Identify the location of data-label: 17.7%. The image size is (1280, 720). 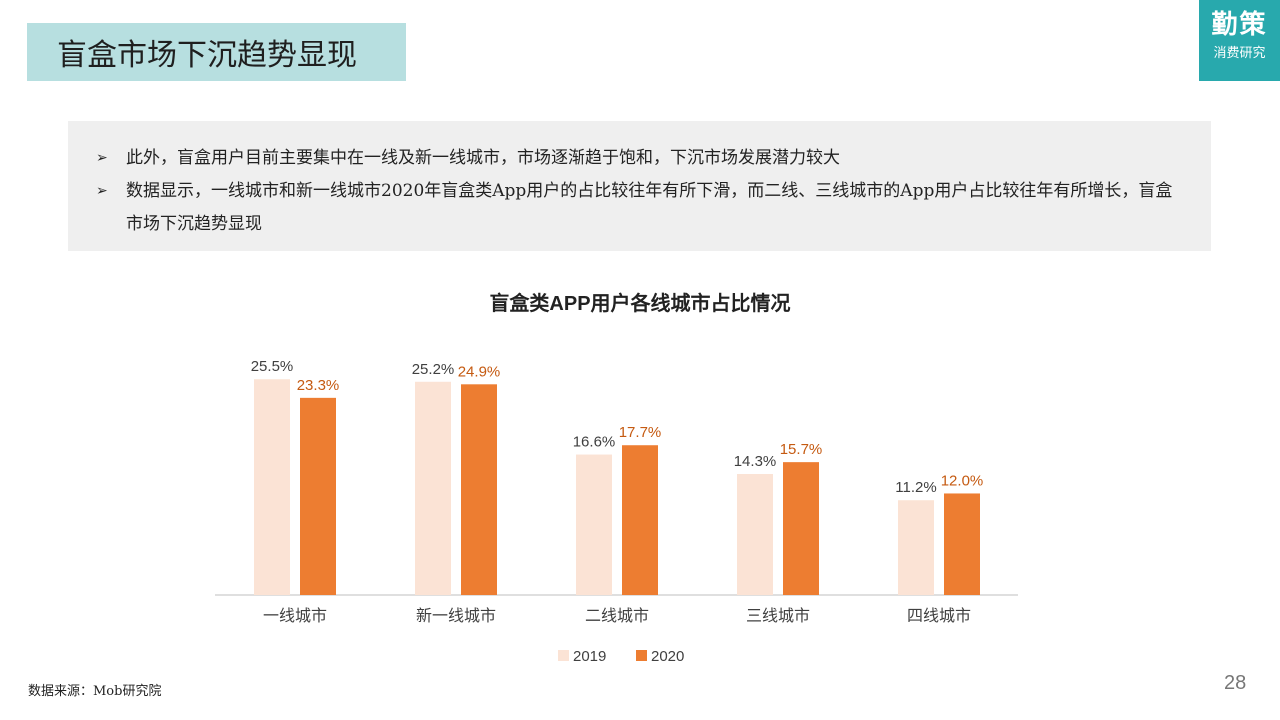
(640, 432).